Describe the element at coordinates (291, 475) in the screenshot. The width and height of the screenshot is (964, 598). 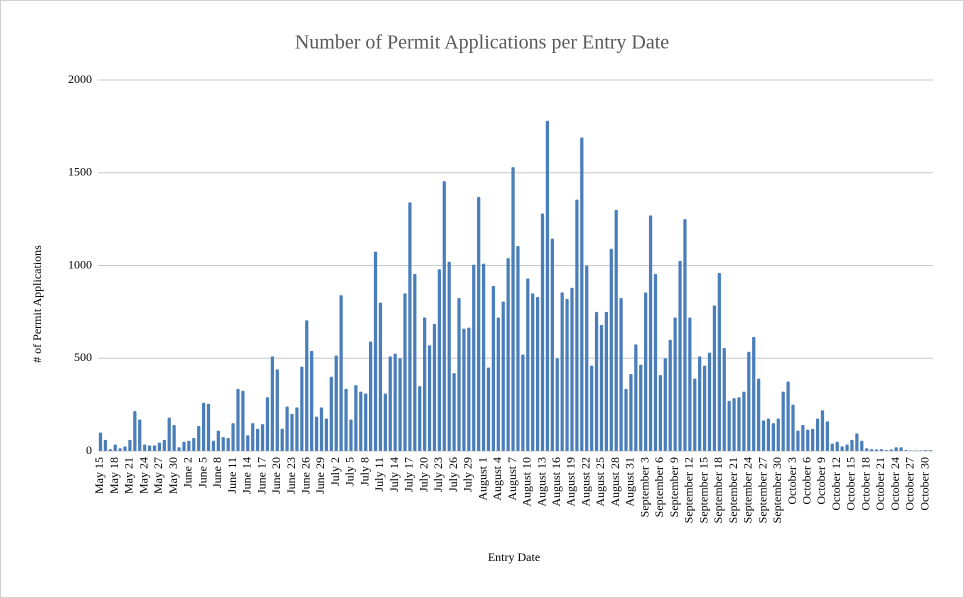
I see `x-tick-label: June 23` at that location.